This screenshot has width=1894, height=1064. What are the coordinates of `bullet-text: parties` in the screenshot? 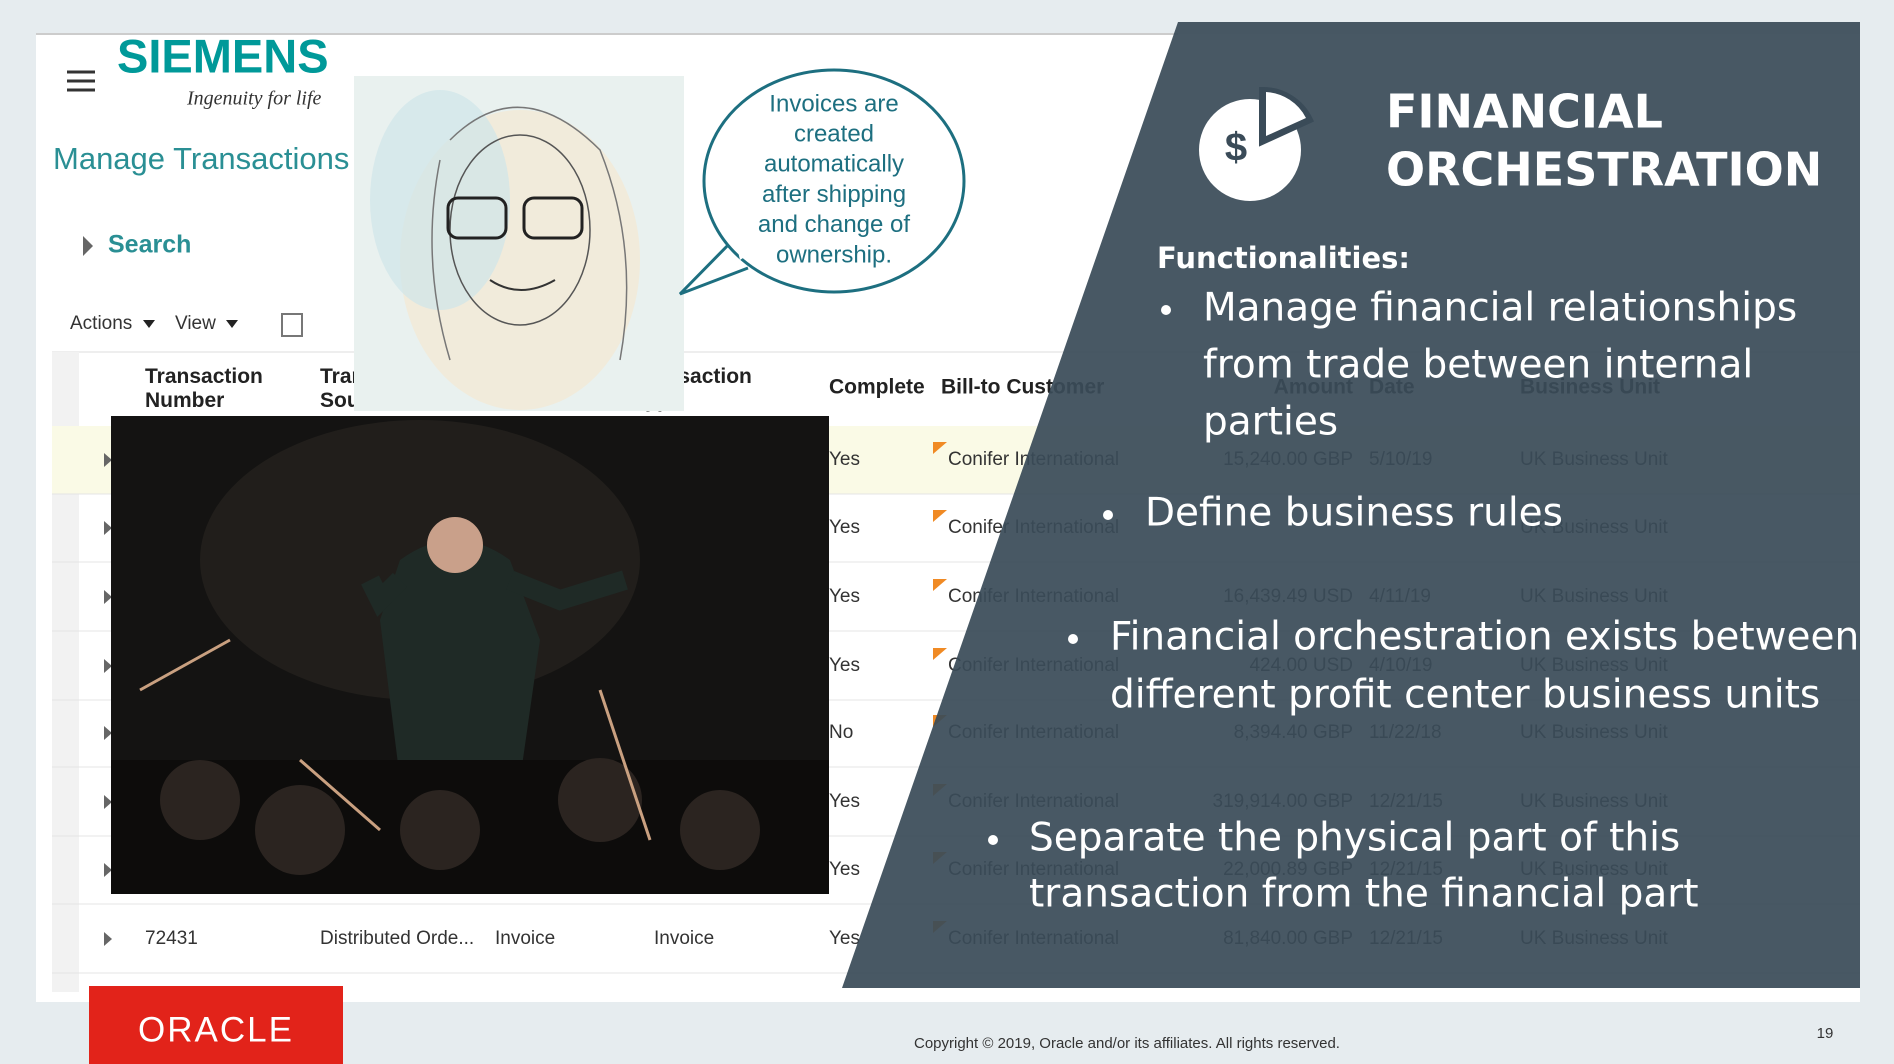 It's located at (1270, 422).